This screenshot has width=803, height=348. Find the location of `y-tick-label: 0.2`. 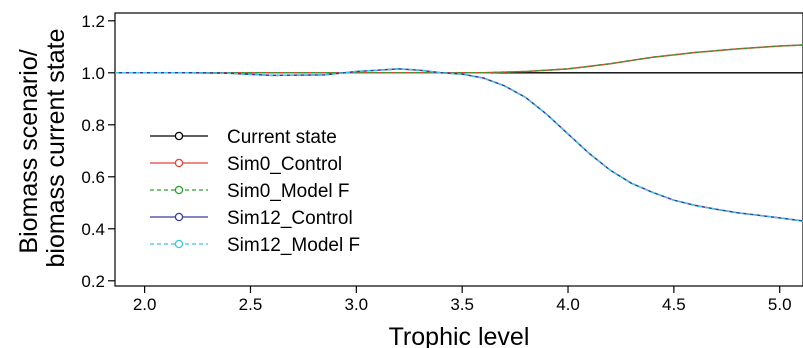

y-tick-label: 0.2 is located at coordinates (93, 281).